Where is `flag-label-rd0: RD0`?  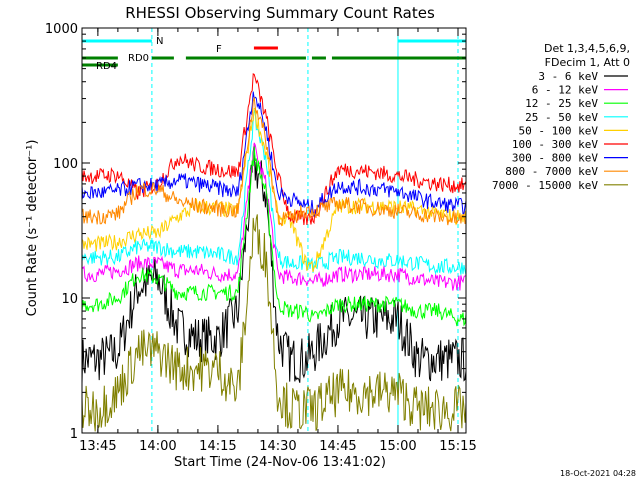 flag-label-rd0: RD0 is located at coordinates (138, 58).